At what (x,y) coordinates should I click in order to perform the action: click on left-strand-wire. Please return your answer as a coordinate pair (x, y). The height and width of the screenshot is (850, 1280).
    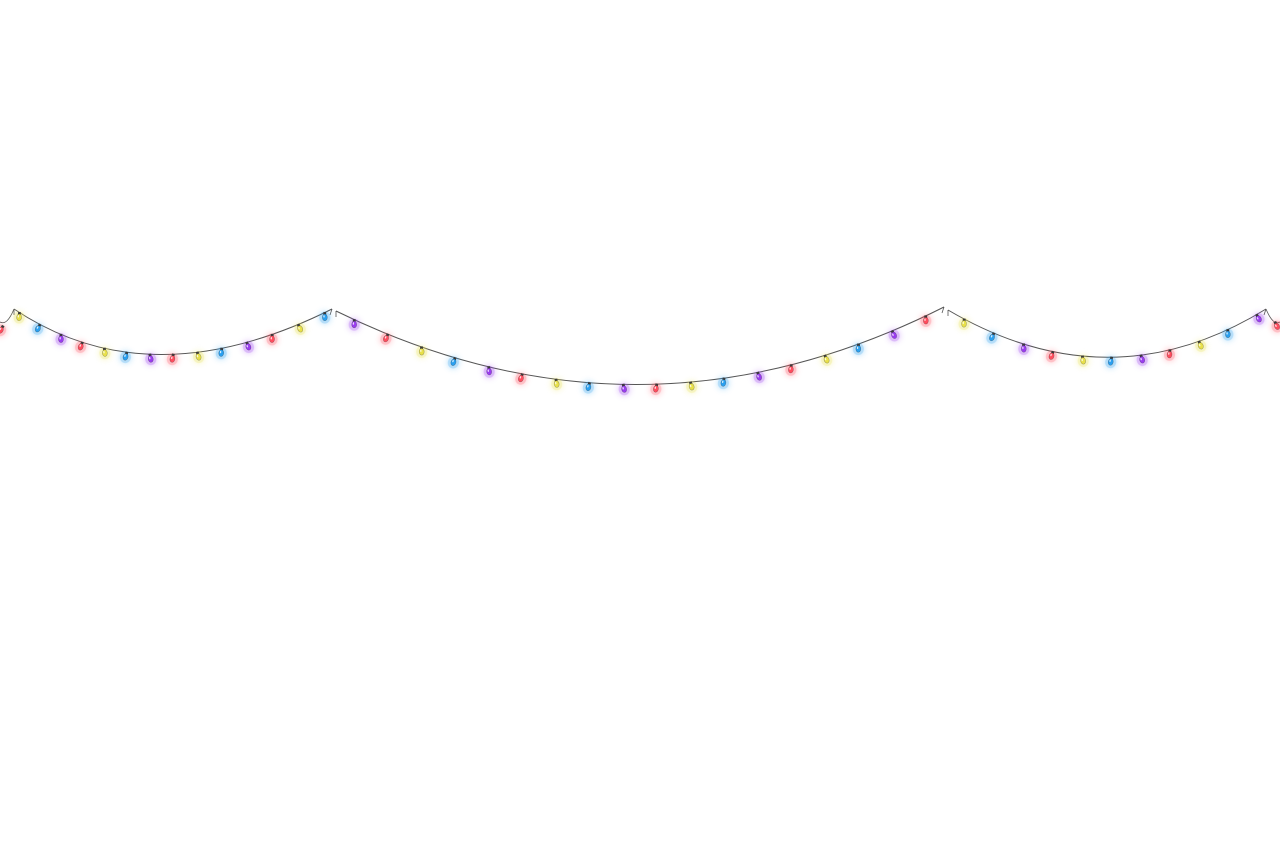
    Looking at the image, I should click on (173, 331).